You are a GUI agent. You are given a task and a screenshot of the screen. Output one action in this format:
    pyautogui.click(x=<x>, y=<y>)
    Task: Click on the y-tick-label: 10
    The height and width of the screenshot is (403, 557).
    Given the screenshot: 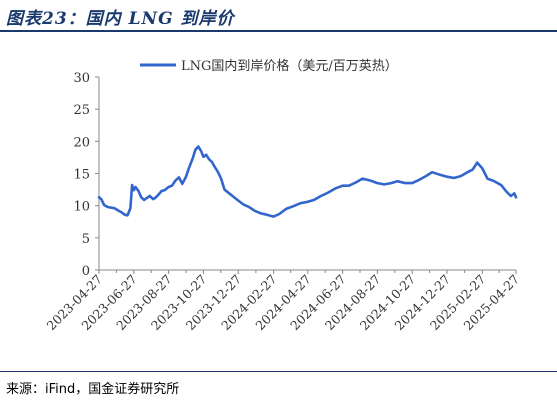 What is the action you would take?
    pyautogui.click(x=81, y=207)
    